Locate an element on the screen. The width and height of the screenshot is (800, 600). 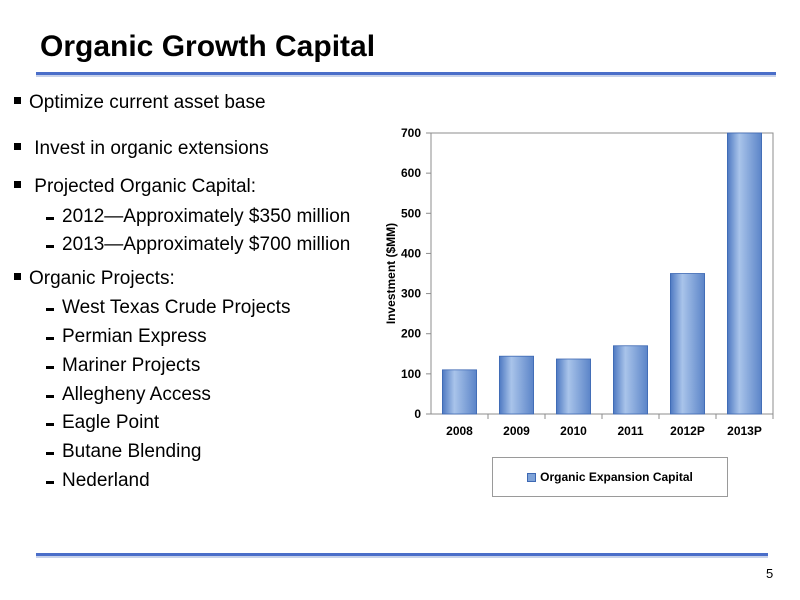
y-tick-label: 100 is located at coordinates (411, 374).